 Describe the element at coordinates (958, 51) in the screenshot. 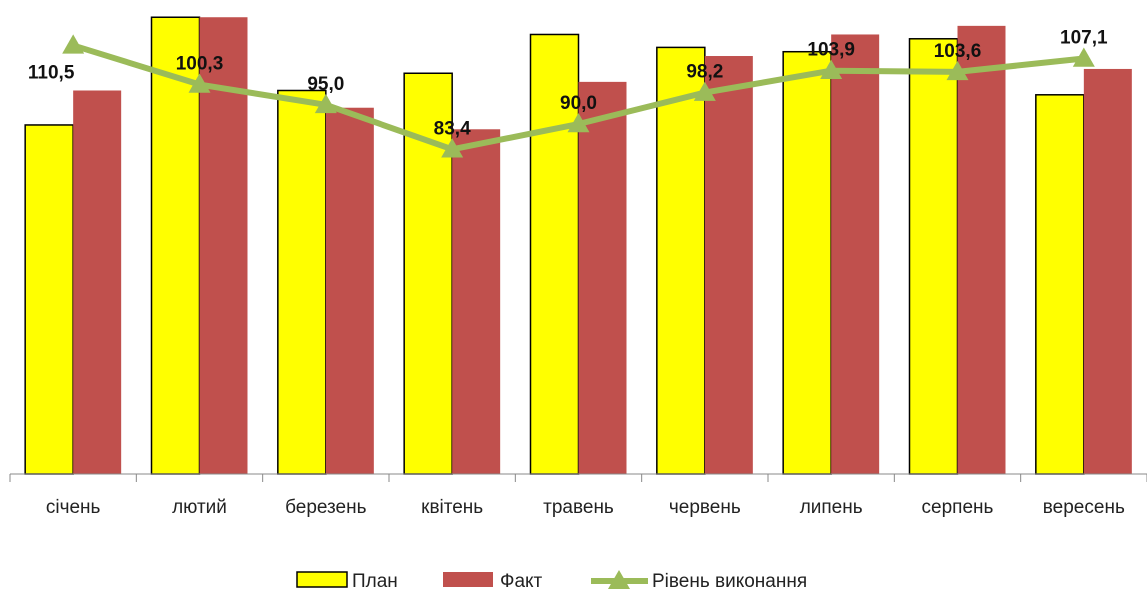

I see `data-label-7: 103,6` at that location.